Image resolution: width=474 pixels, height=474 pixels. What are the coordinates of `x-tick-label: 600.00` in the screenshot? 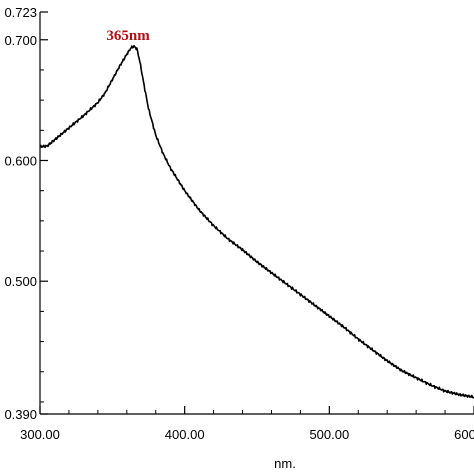 It's located at (464, 434).